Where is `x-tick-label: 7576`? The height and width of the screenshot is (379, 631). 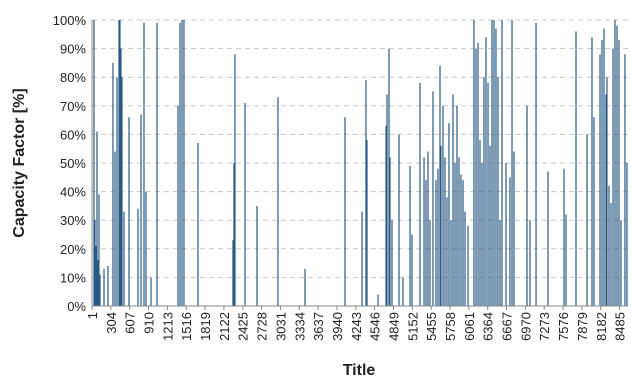 x-tick-label: 7576 is located at coordinates (563, 326).